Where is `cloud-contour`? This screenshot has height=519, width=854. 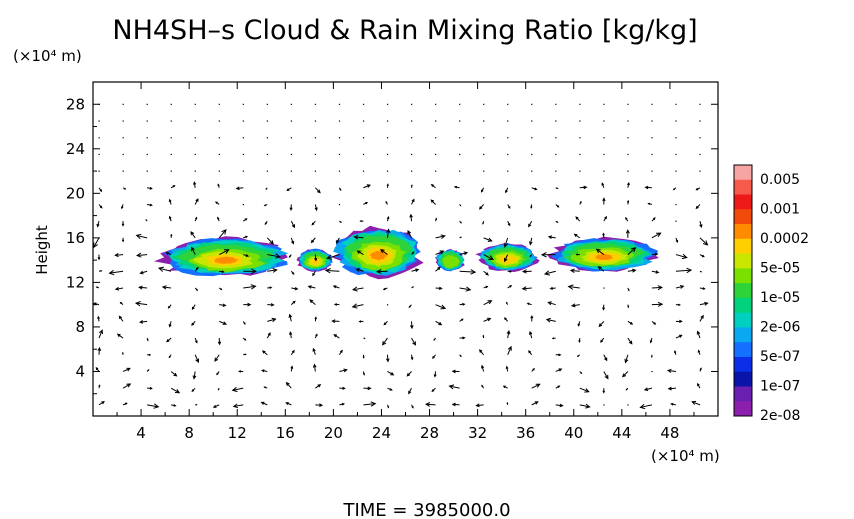
cloud-contour is located at coordinates (226, 260).